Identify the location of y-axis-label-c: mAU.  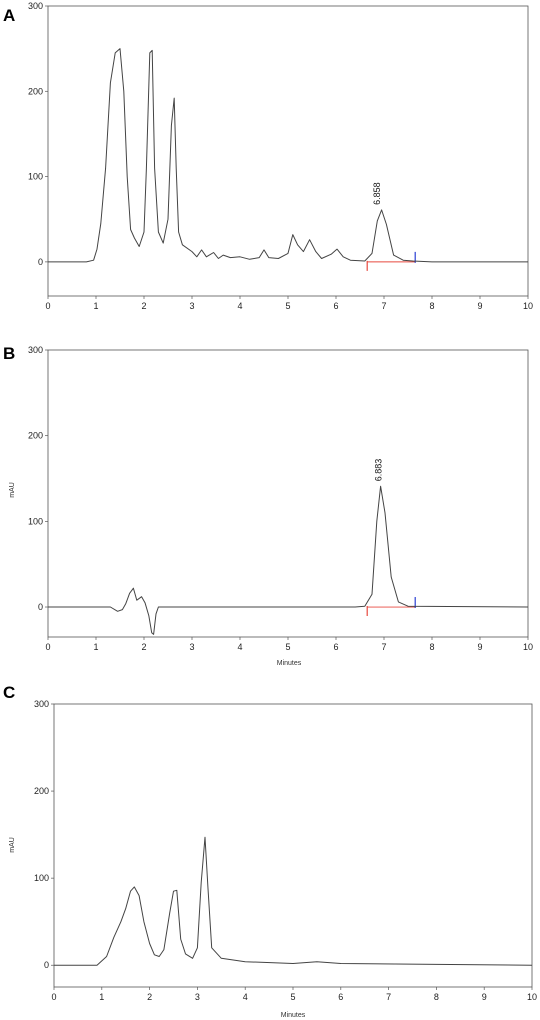
(12, 845).